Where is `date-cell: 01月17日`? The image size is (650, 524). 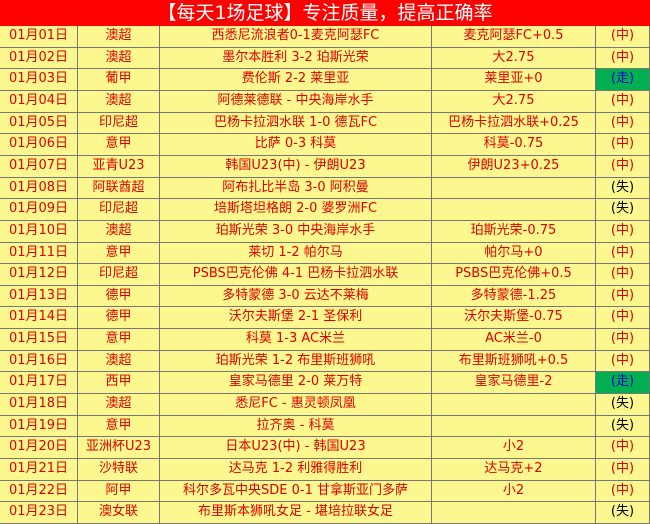
date-cell: 01月17日 is located at coordinates (39, 383).